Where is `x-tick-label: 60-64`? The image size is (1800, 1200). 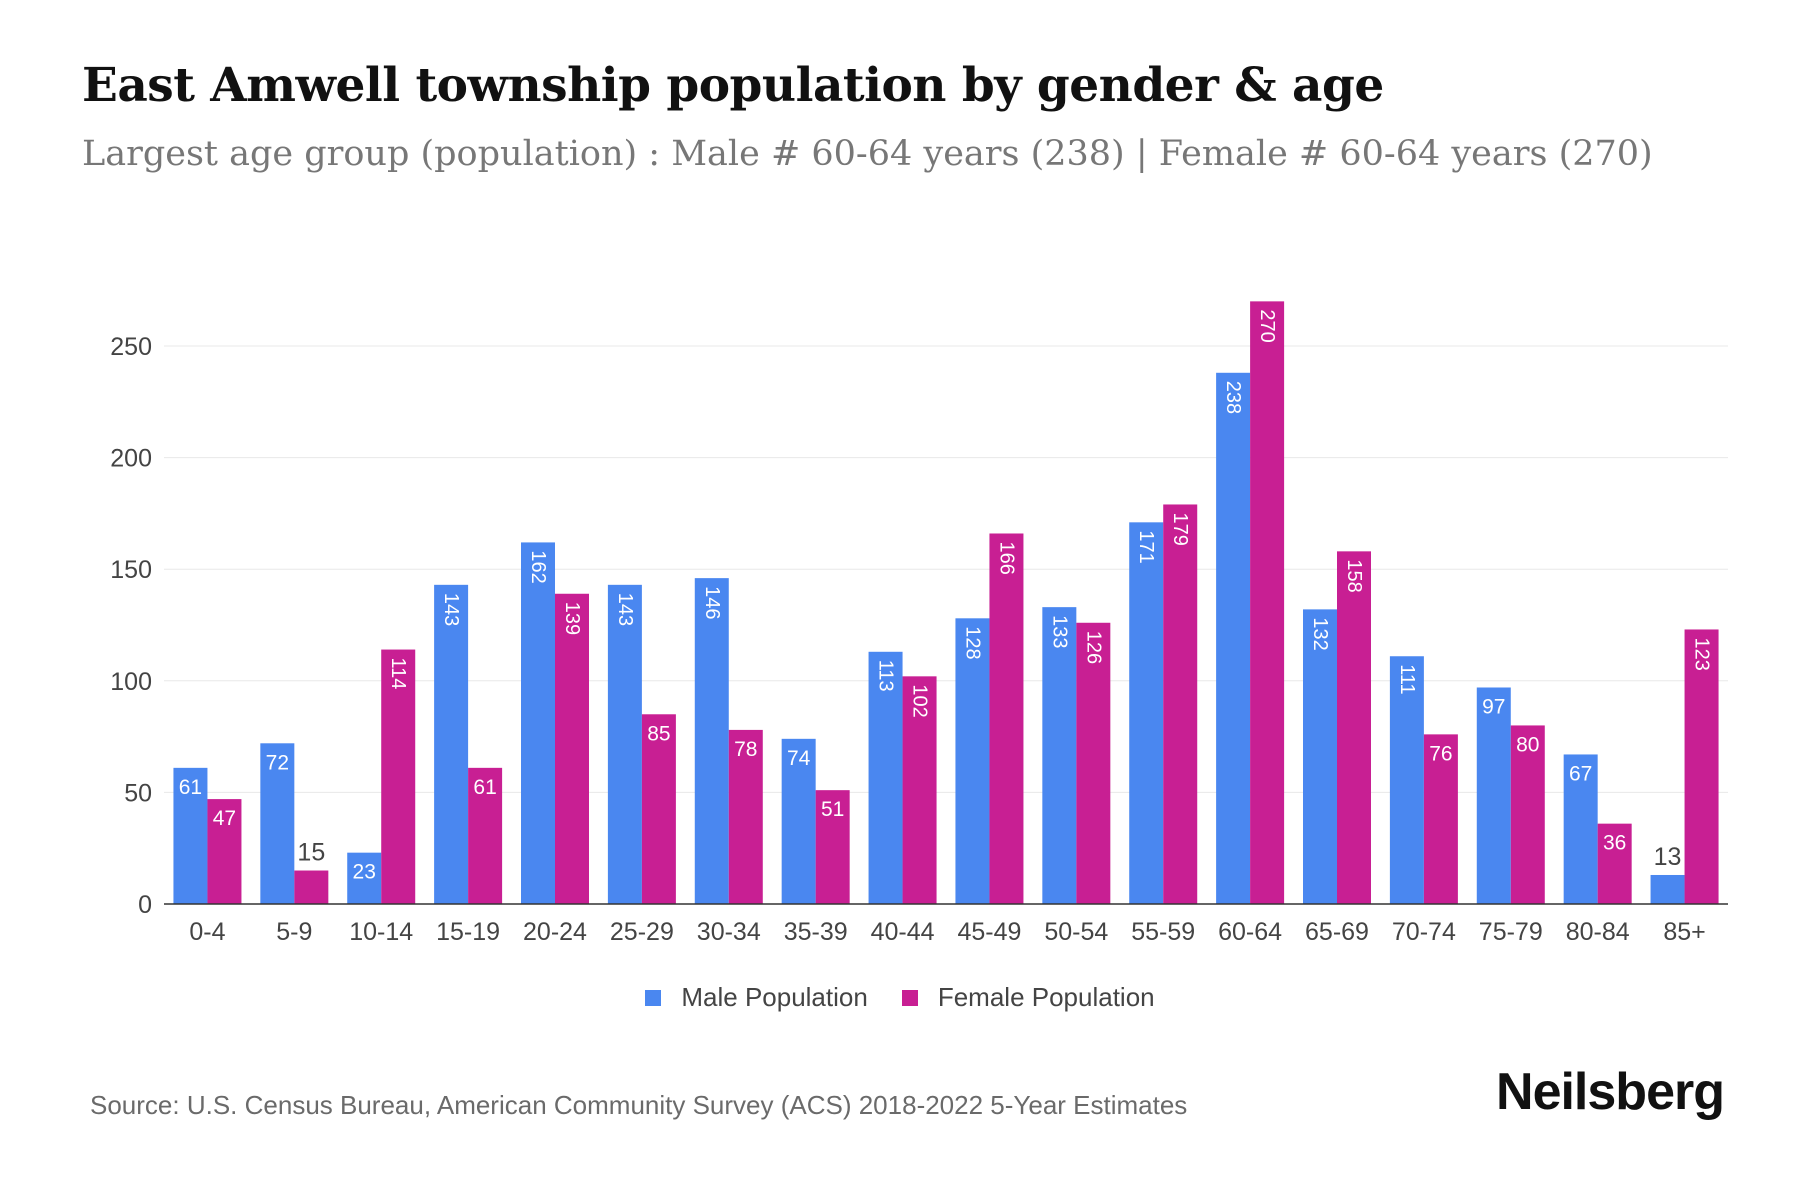
x-tick-label: 60-64 is located at coordinates (1250, 932).